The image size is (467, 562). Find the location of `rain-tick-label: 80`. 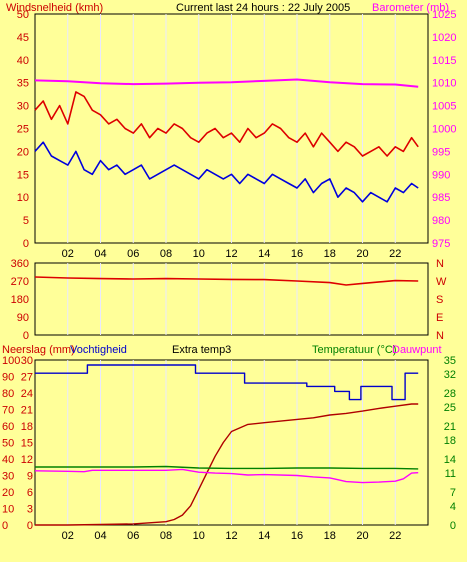

rain-tick-label: 80 is located at coordinates (8, 394).